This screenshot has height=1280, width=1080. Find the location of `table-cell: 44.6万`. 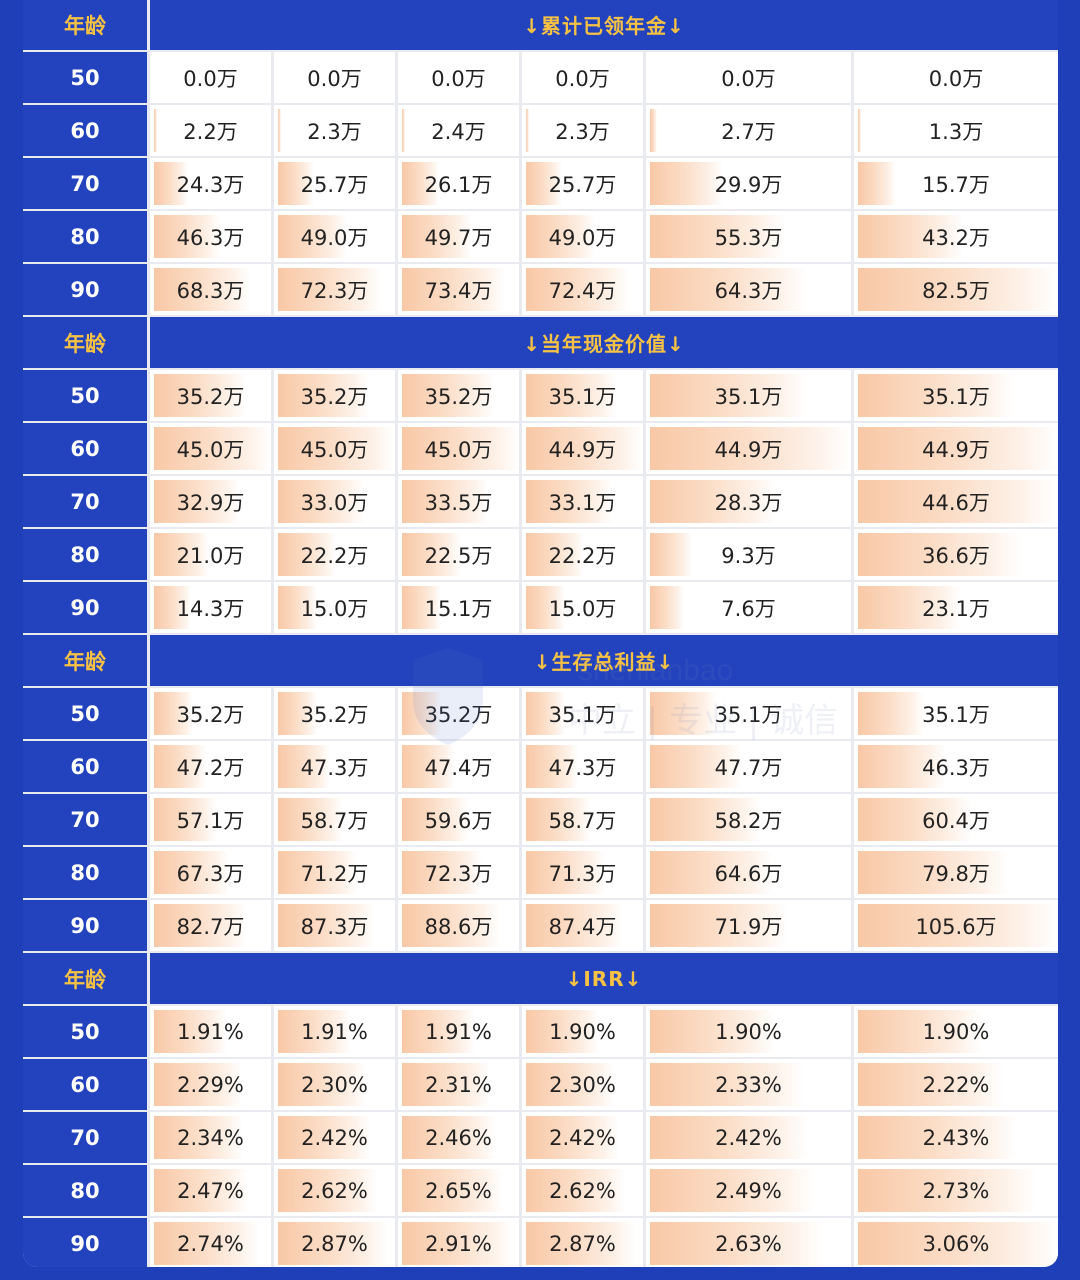

table-cell: 44.6万 is located at coordinates (956, 501).